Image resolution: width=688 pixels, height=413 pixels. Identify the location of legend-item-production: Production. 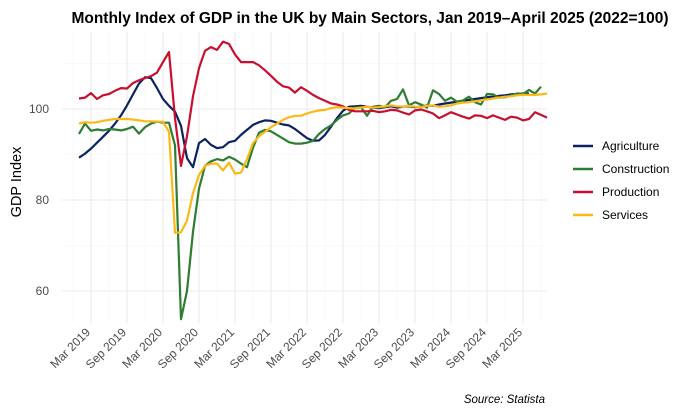
(616, 192).